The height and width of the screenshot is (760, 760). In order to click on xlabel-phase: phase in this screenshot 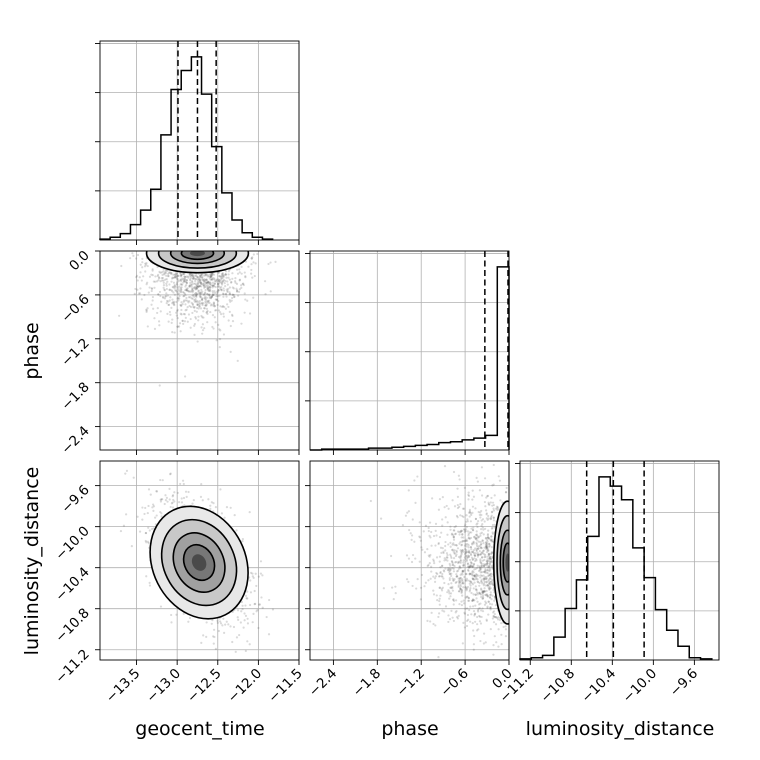, I will do `click(409, 729)`.